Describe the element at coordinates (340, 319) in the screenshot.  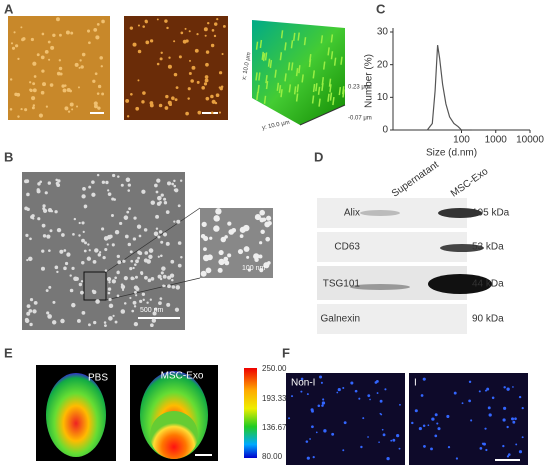
I see `row-label: Galnexin` at that location.